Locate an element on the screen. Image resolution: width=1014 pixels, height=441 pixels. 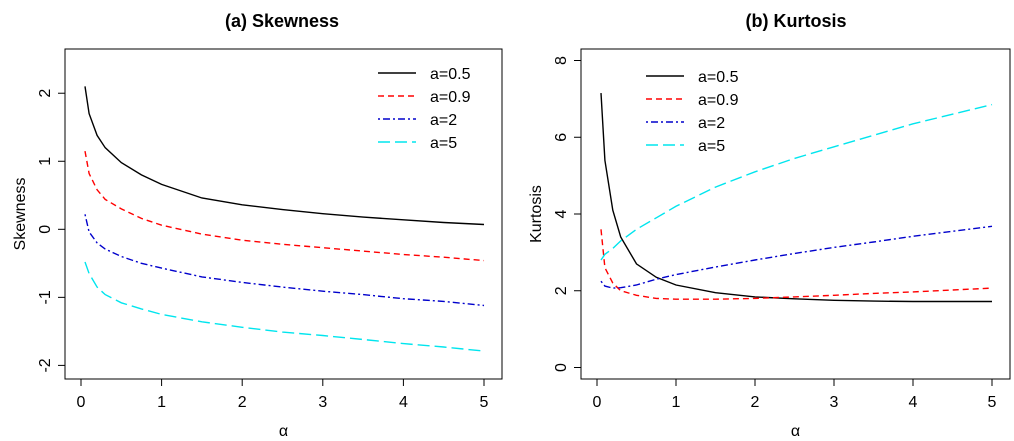
y-tick-label: 1 is located at coordinates (45, 161).